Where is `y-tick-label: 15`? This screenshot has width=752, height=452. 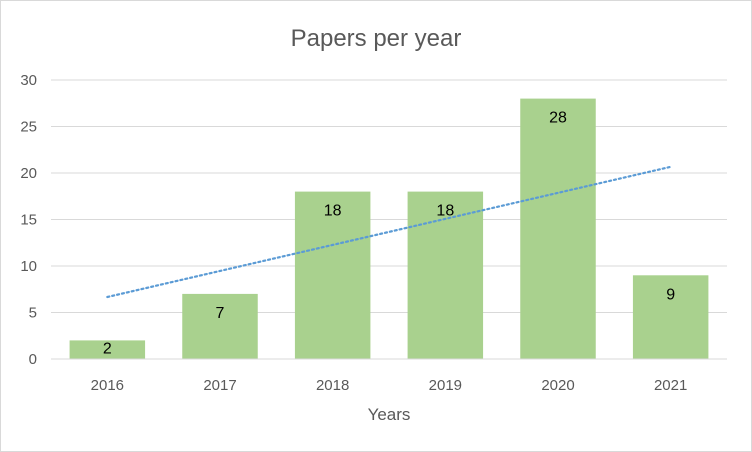 y-tick-label: 15 is located at coordinates (28, 220).